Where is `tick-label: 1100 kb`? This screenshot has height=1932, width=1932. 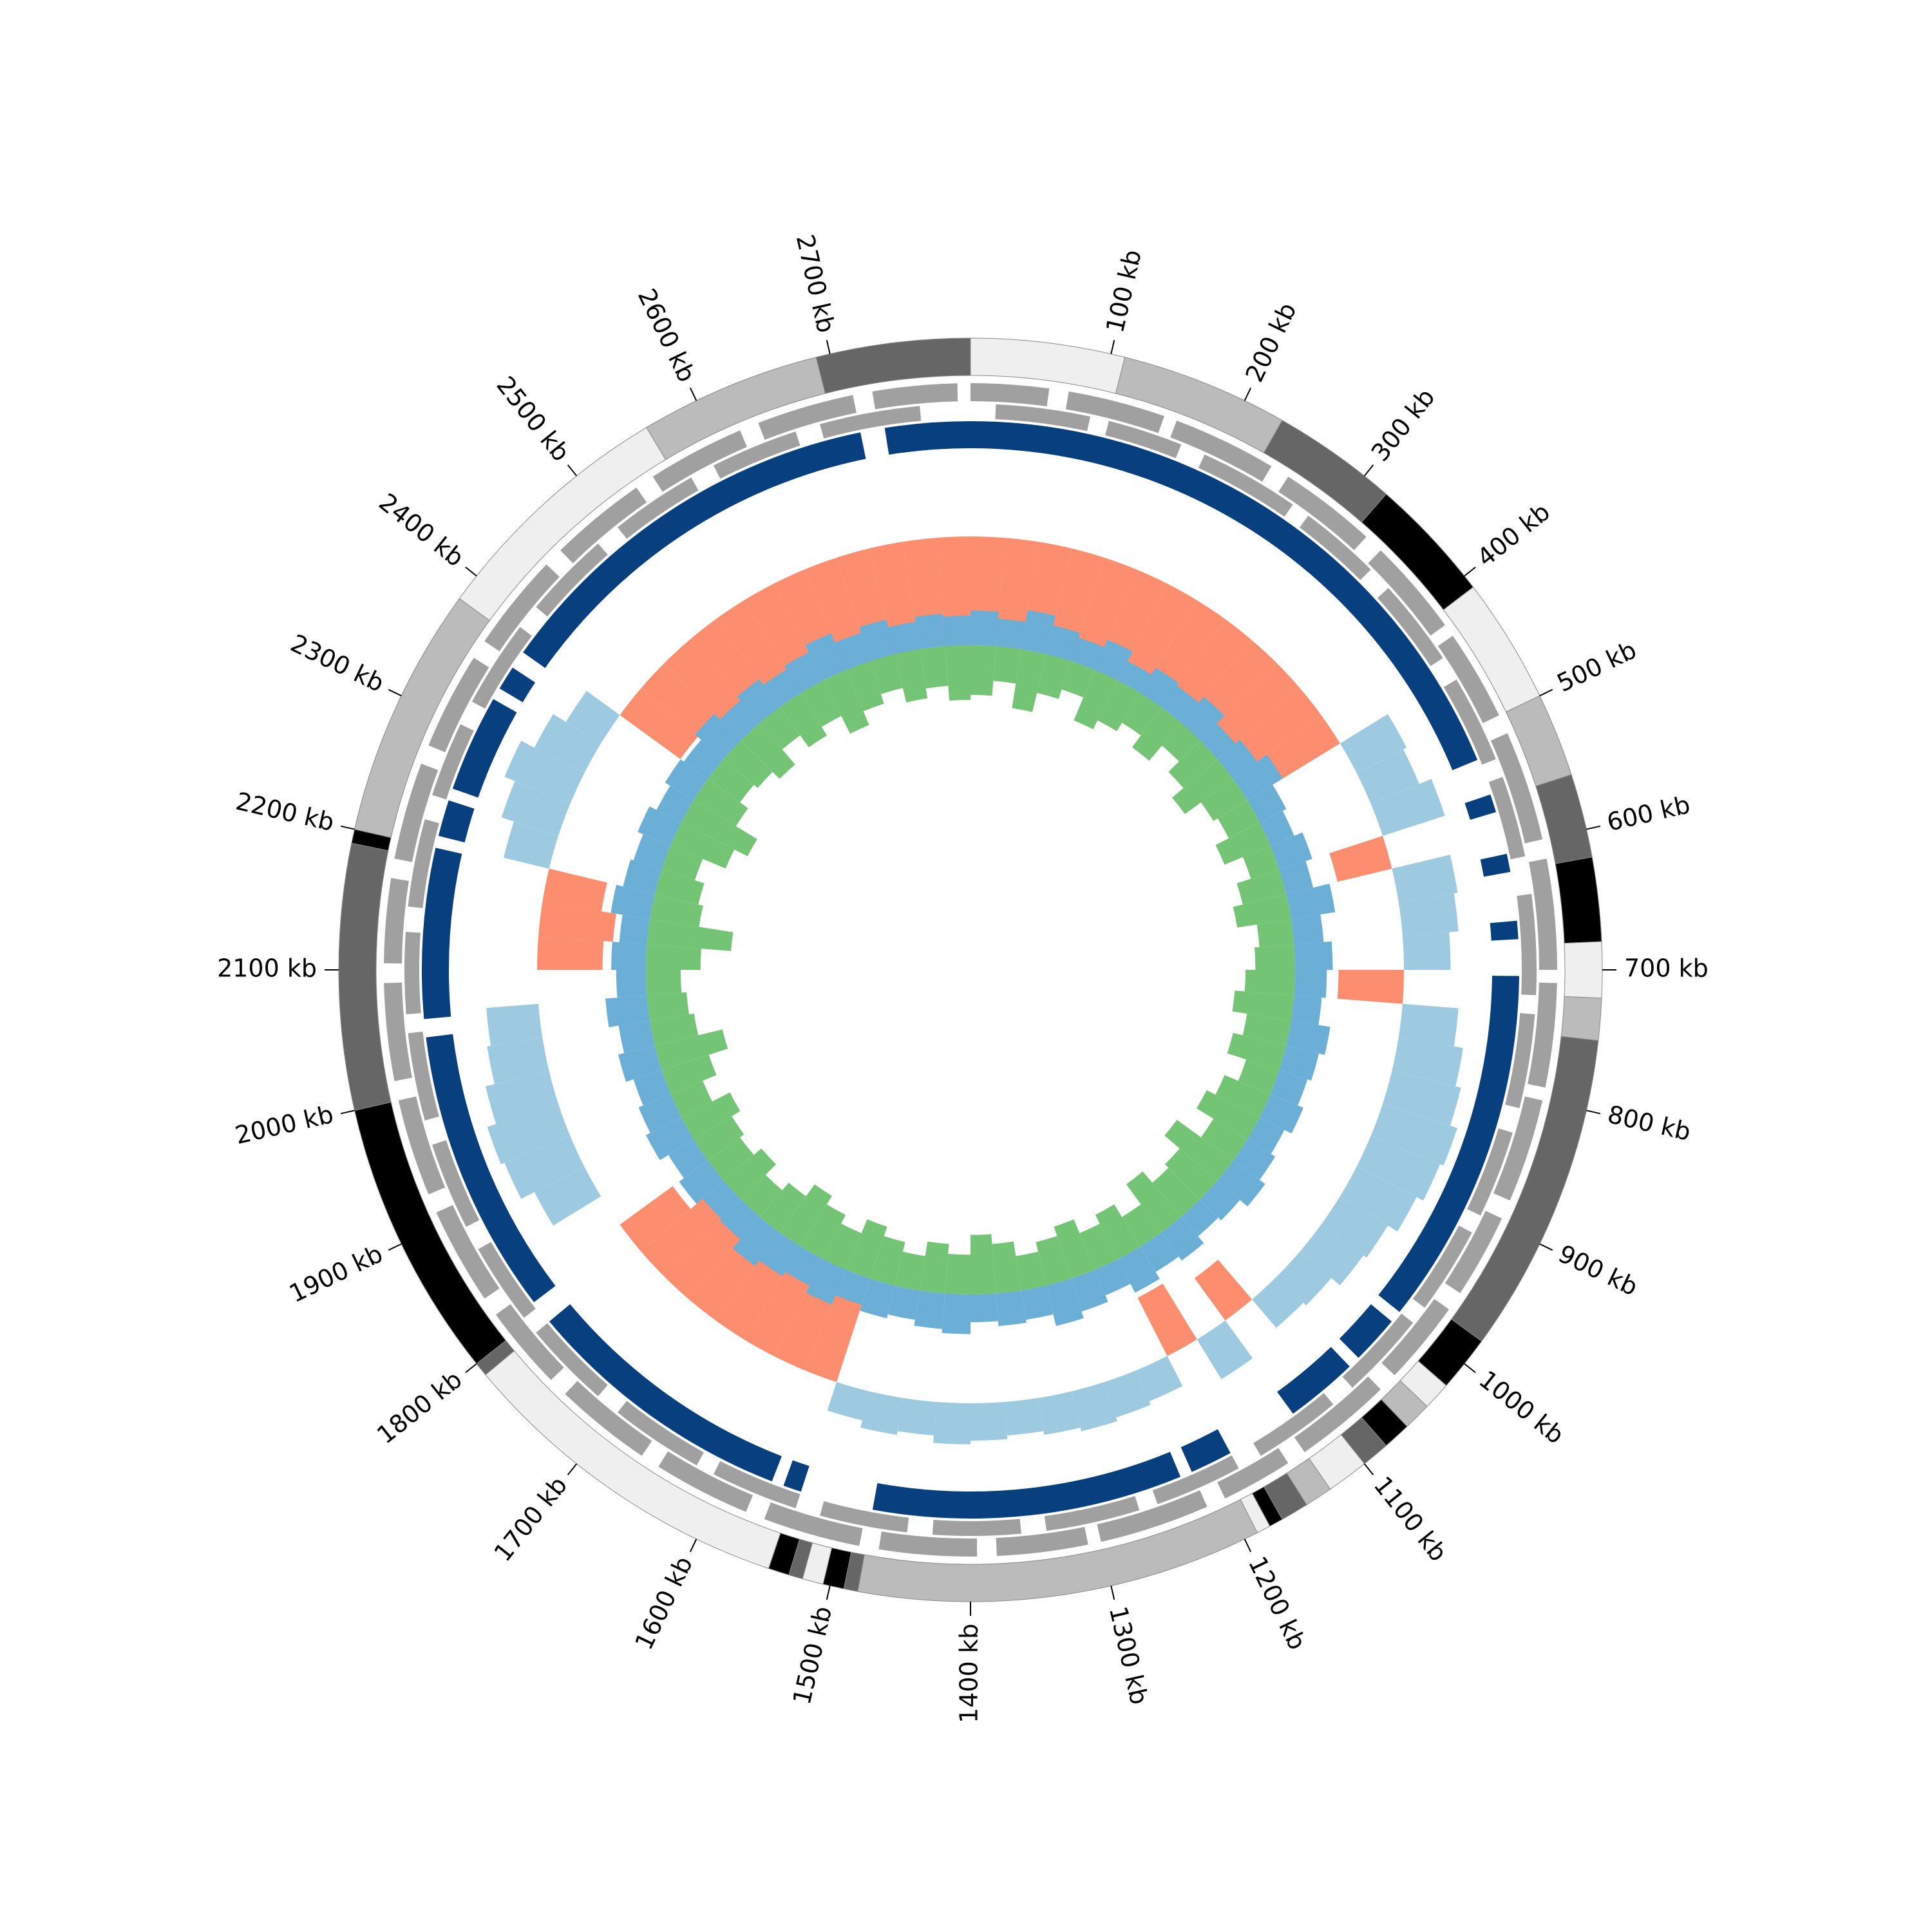 tick-label: 1100 kb is located at coordinates (1411, 1519).